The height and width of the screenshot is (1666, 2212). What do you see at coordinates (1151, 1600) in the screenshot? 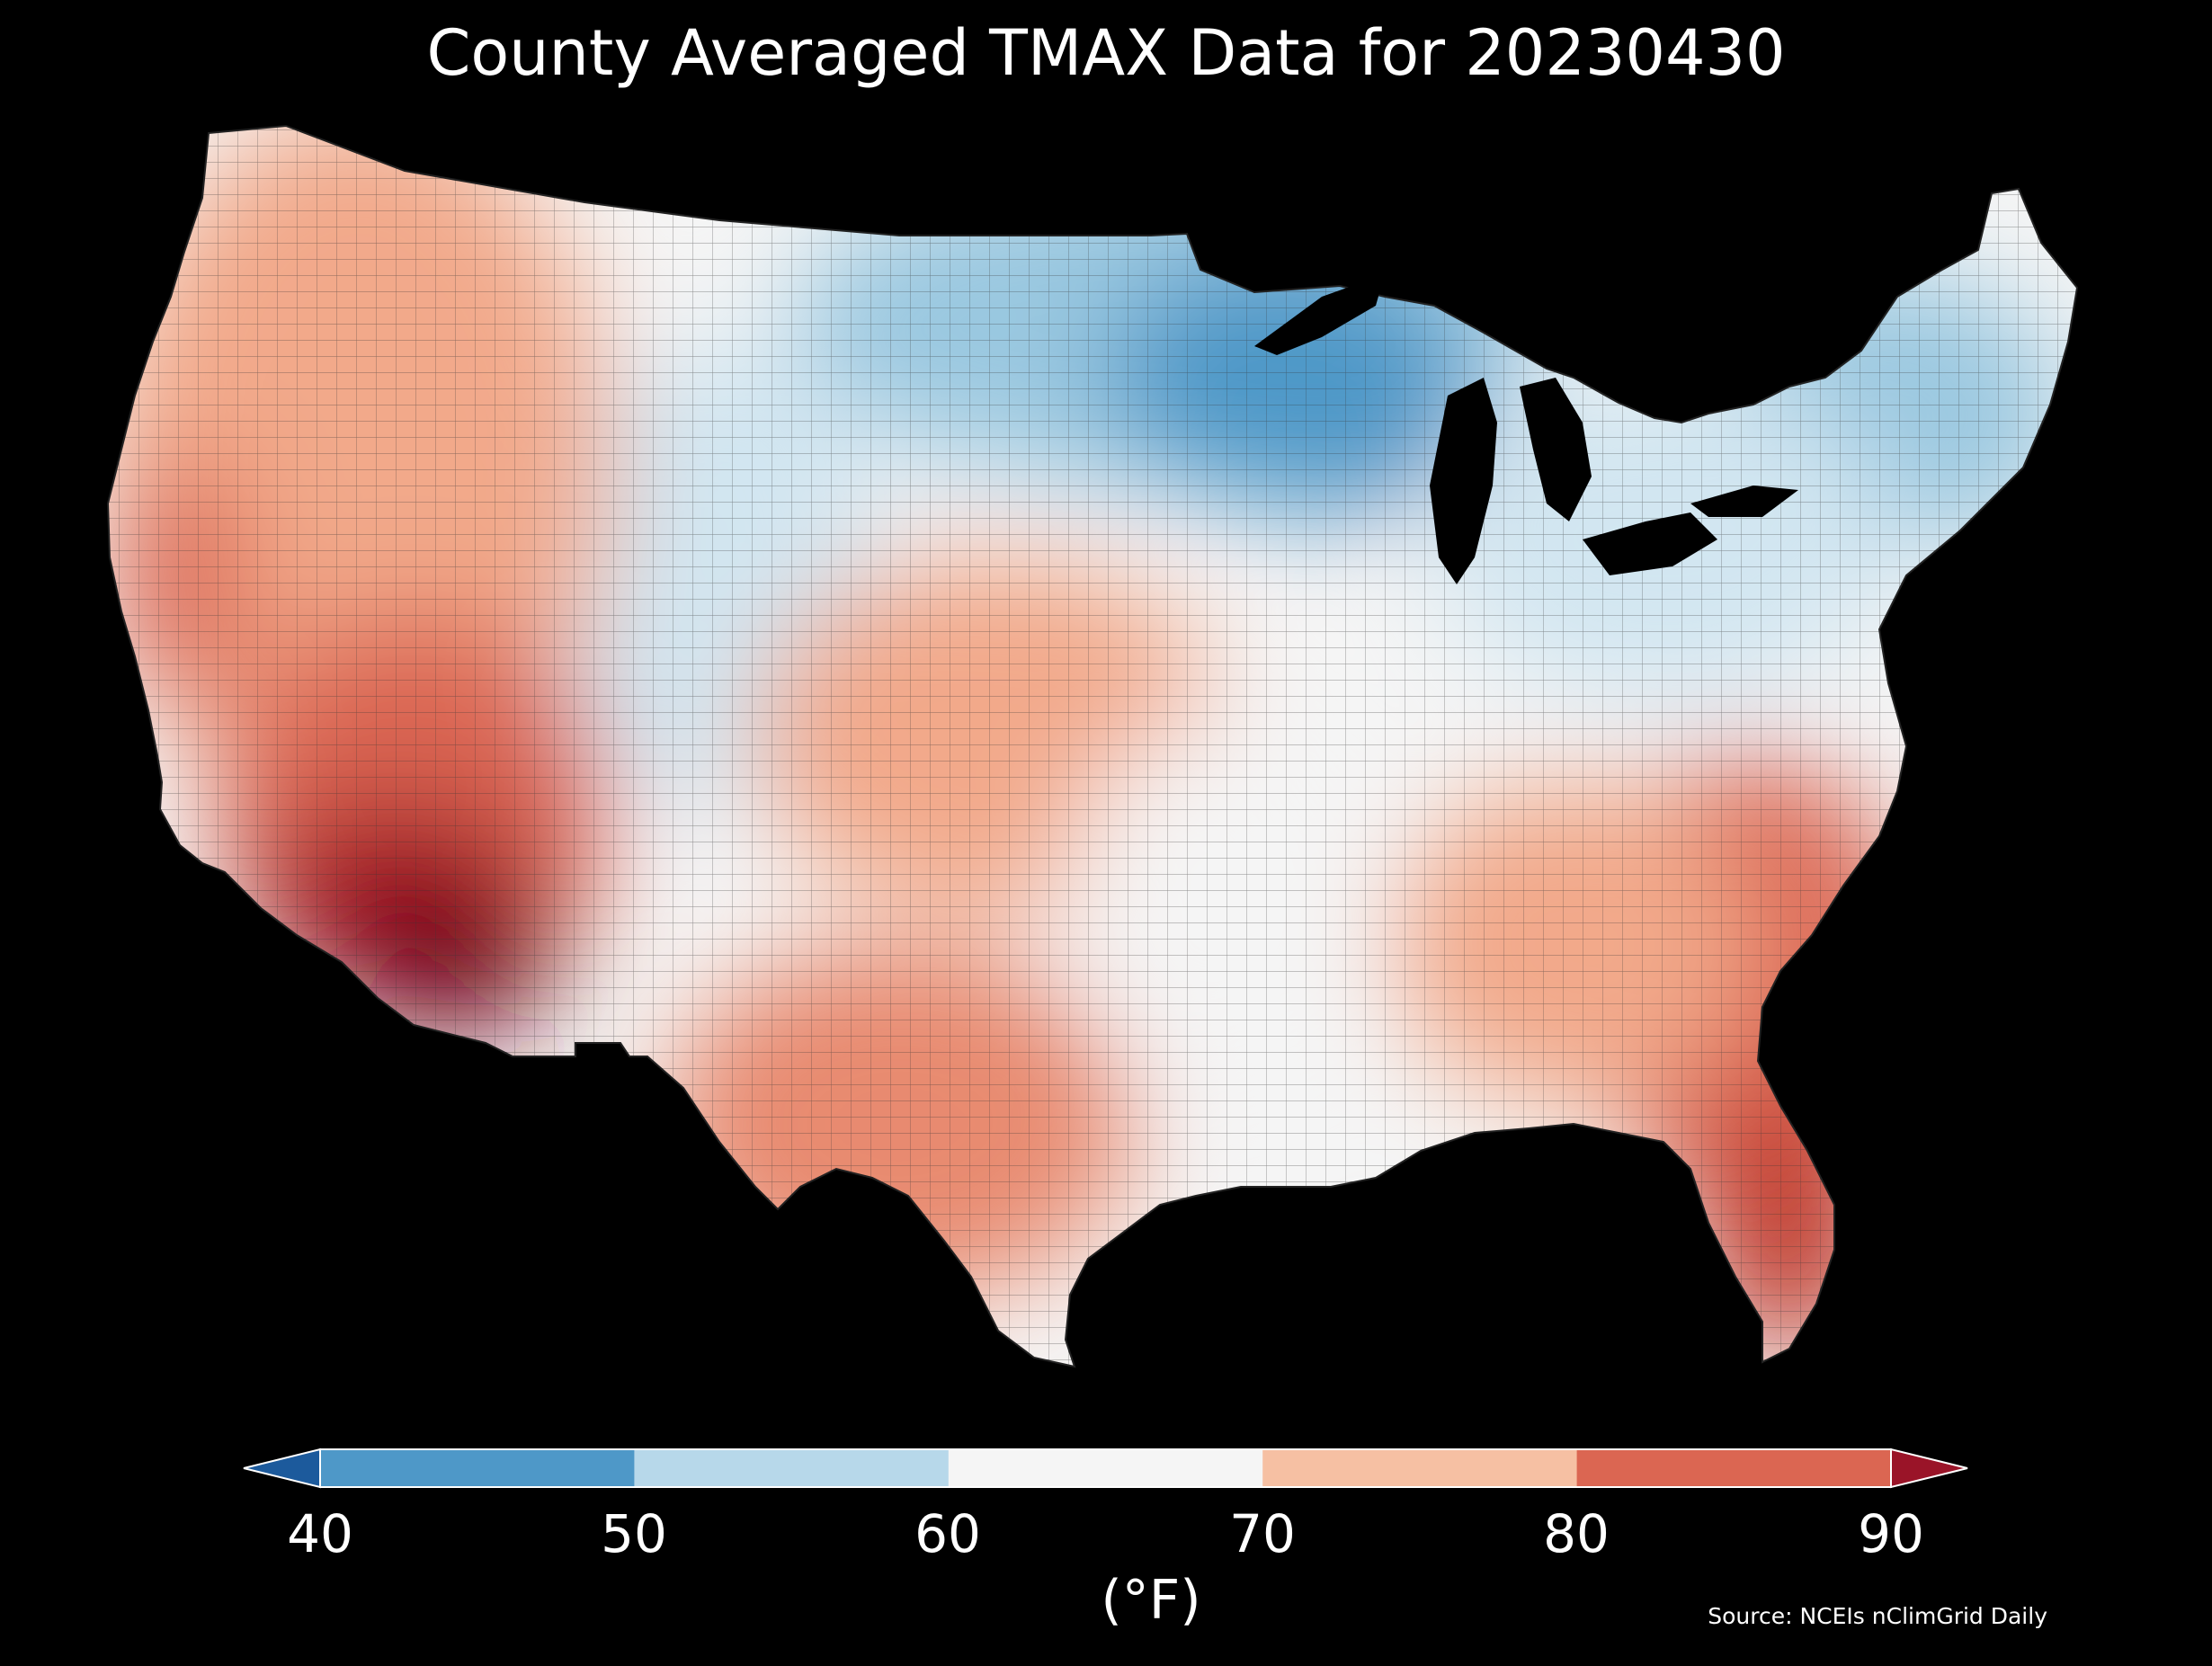
I see `units-label: (°F)` at bounding box center [1151, 1600].